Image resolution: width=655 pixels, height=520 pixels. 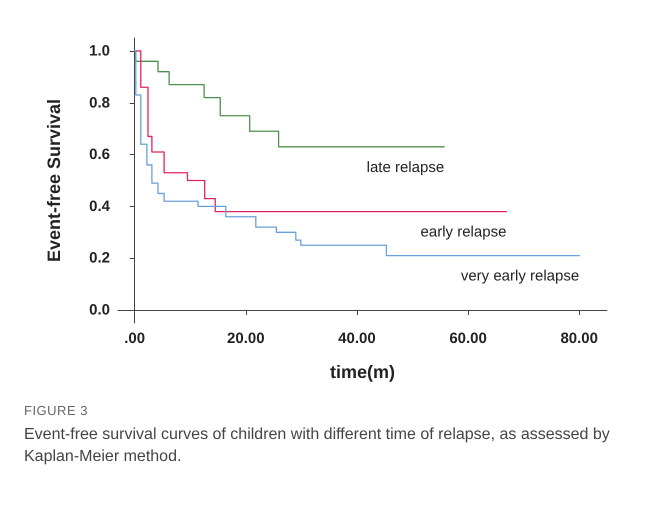 What do you see at coordinates (463, 232) in the screenshot?
I see `series-label: early relapse` at bounding box center [463, 232].